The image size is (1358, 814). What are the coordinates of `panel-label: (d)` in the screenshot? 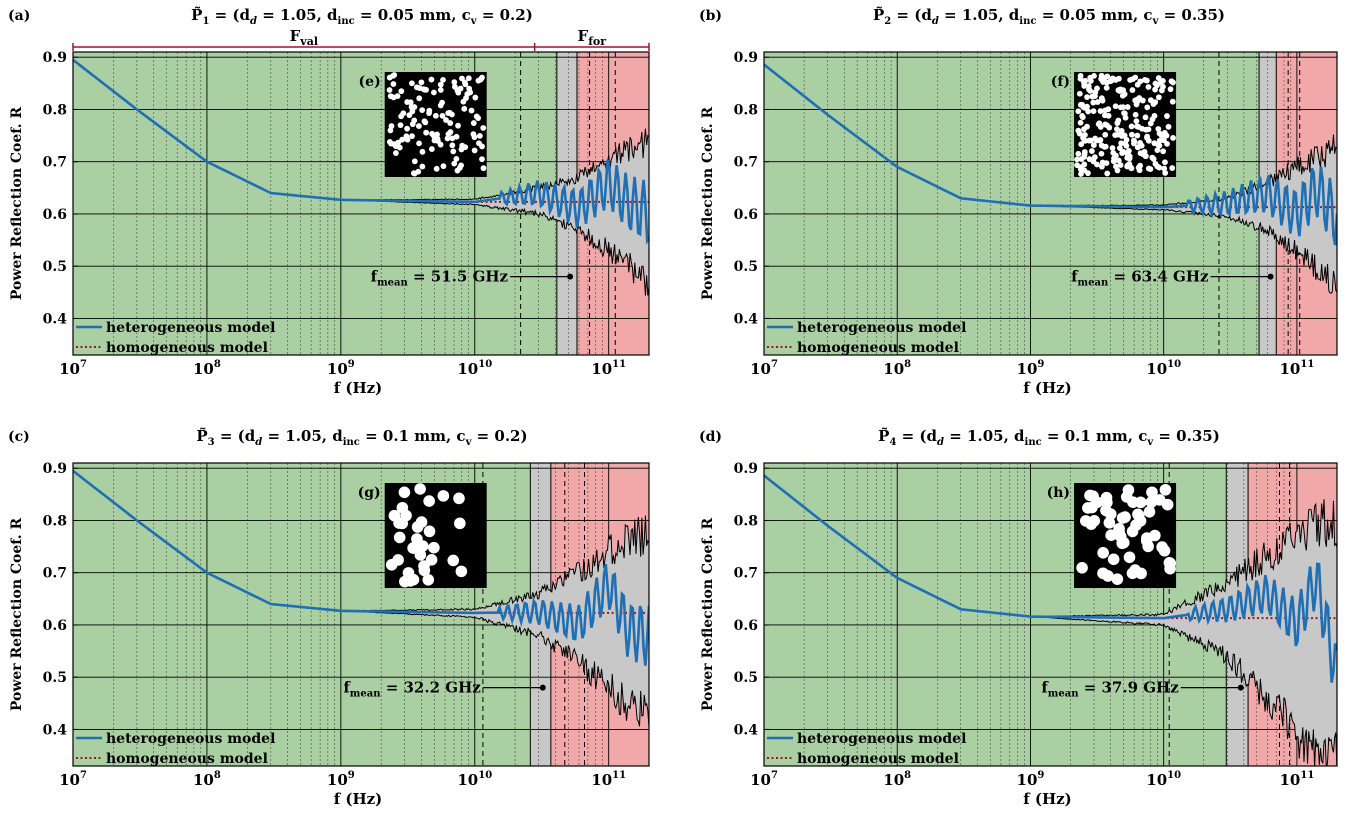 It's located at (710, 437).